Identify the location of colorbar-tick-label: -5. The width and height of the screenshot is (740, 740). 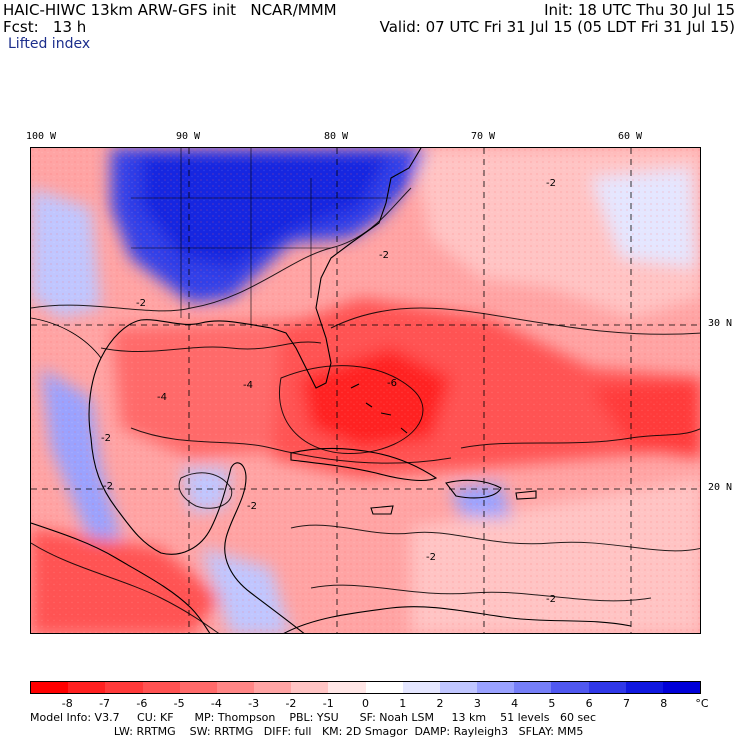
(179, 703).